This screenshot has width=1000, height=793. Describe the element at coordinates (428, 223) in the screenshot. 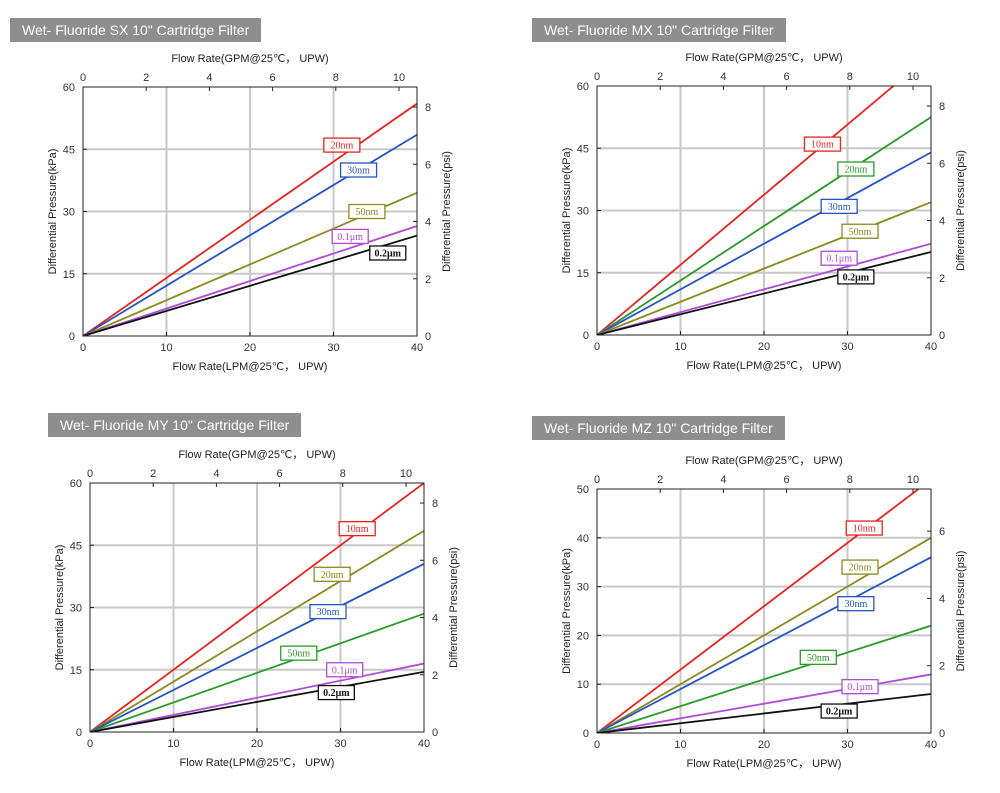

I see `y2-tick-label: 4` at that location.